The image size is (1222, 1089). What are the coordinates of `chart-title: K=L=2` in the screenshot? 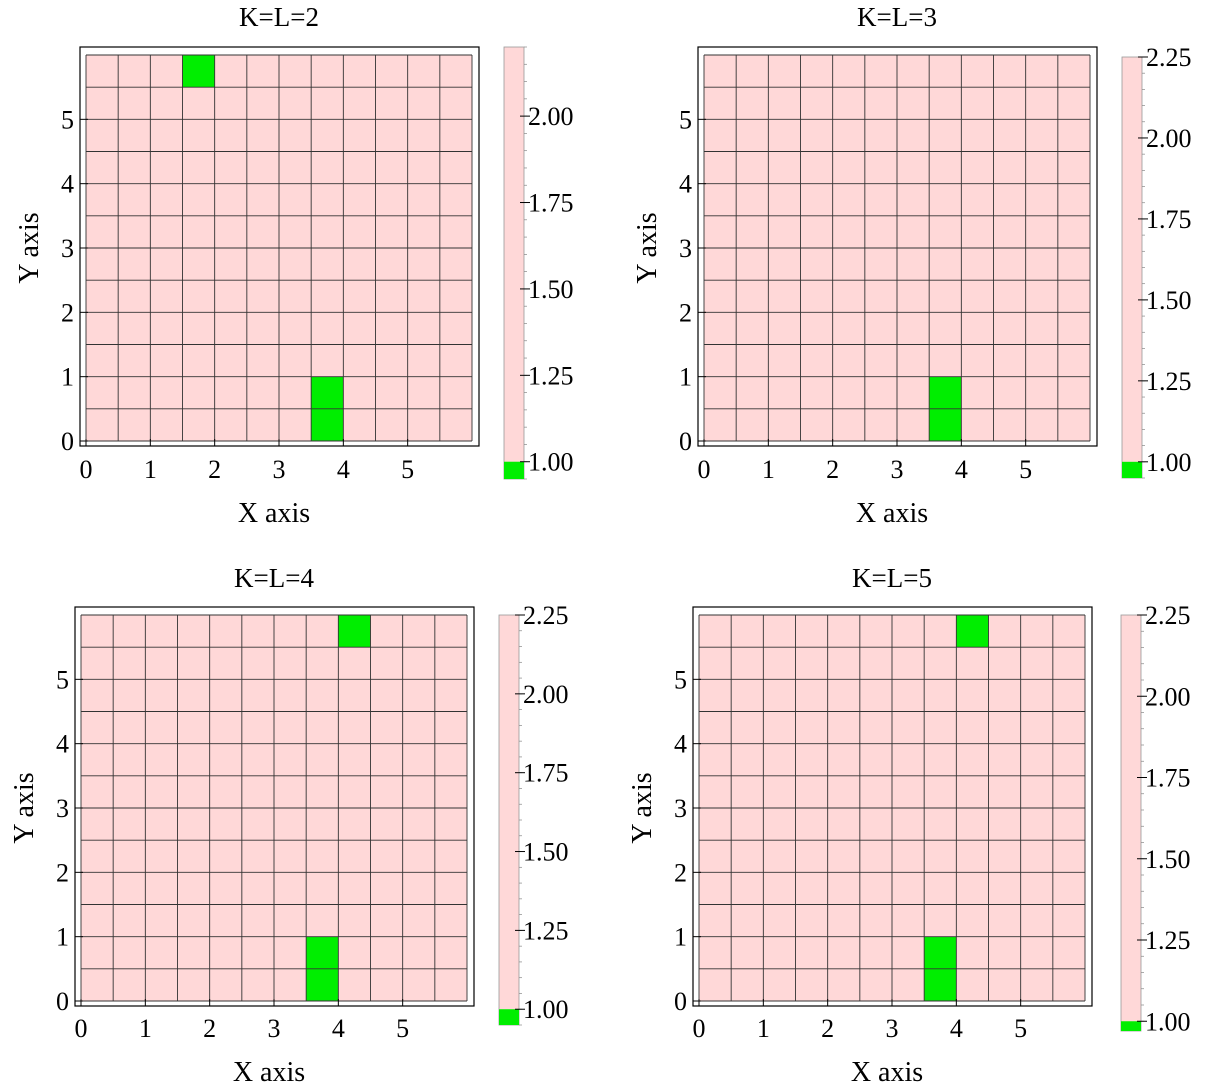 It's located at (279, 17).